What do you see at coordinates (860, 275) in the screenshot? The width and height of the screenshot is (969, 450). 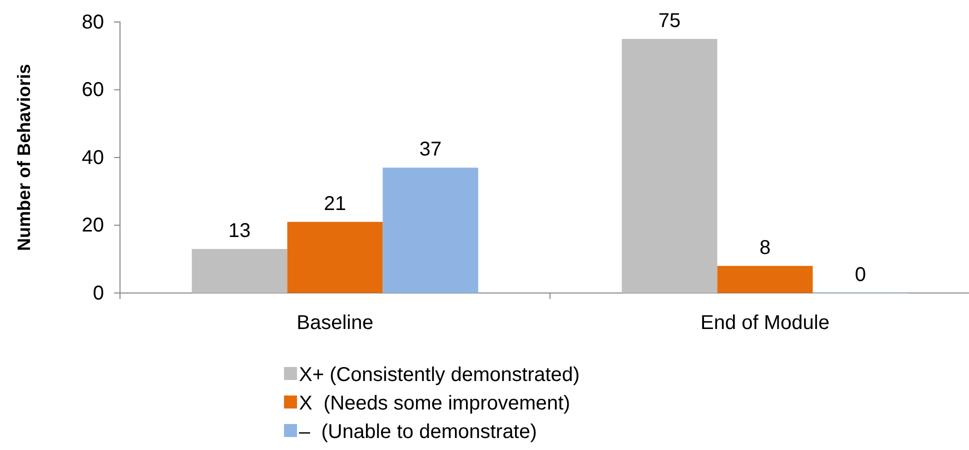 I see `data-label: 0` at bounding box center [860, 275].